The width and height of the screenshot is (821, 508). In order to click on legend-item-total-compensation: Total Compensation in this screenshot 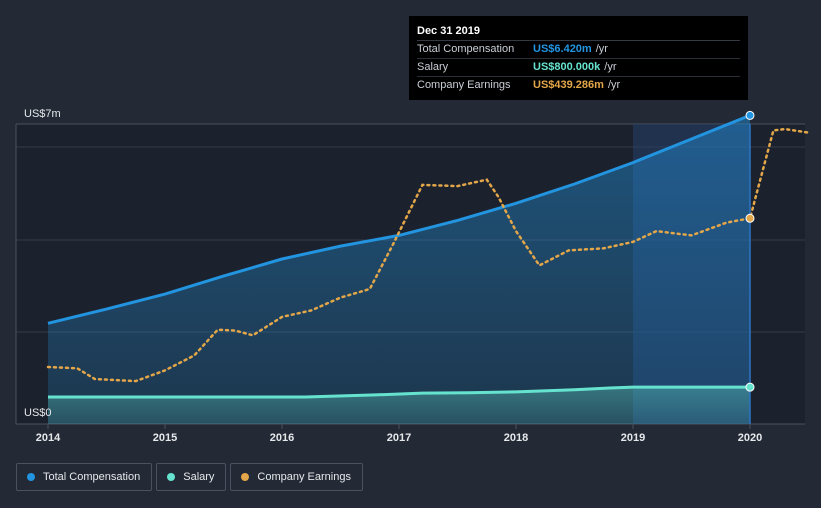, I will do `click(84, 477)`.